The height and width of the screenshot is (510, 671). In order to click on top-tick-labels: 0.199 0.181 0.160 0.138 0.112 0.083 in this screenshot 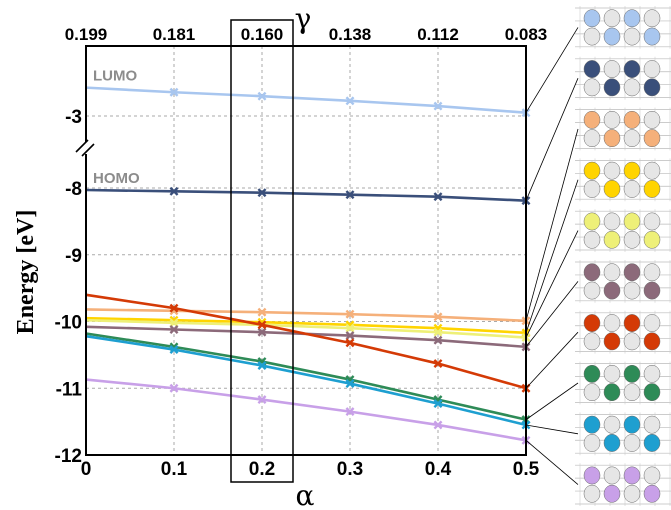, I will do `click(306, 34)`.